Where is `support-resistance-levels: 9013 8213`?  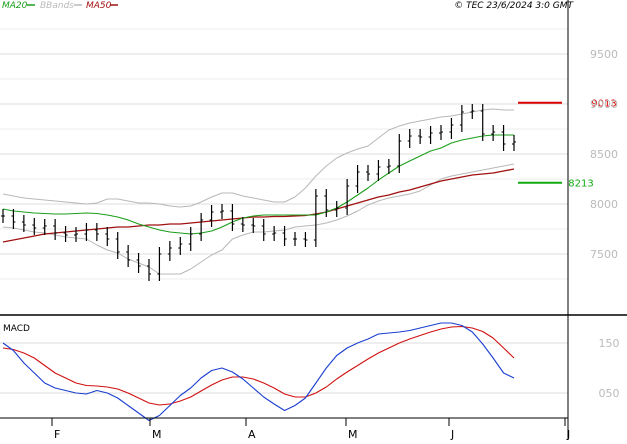
support-resistance-levels: 9013 8213 is located at coordinates (567, 144).